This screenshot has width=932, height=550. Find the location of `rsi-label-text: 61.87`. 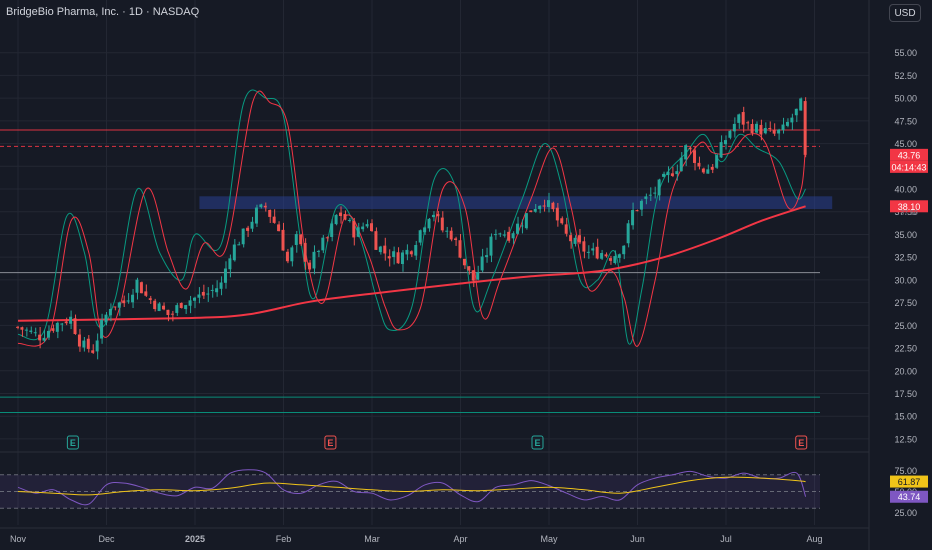

rsi-label-text: 61.87 is located at coordinates (909, 482).